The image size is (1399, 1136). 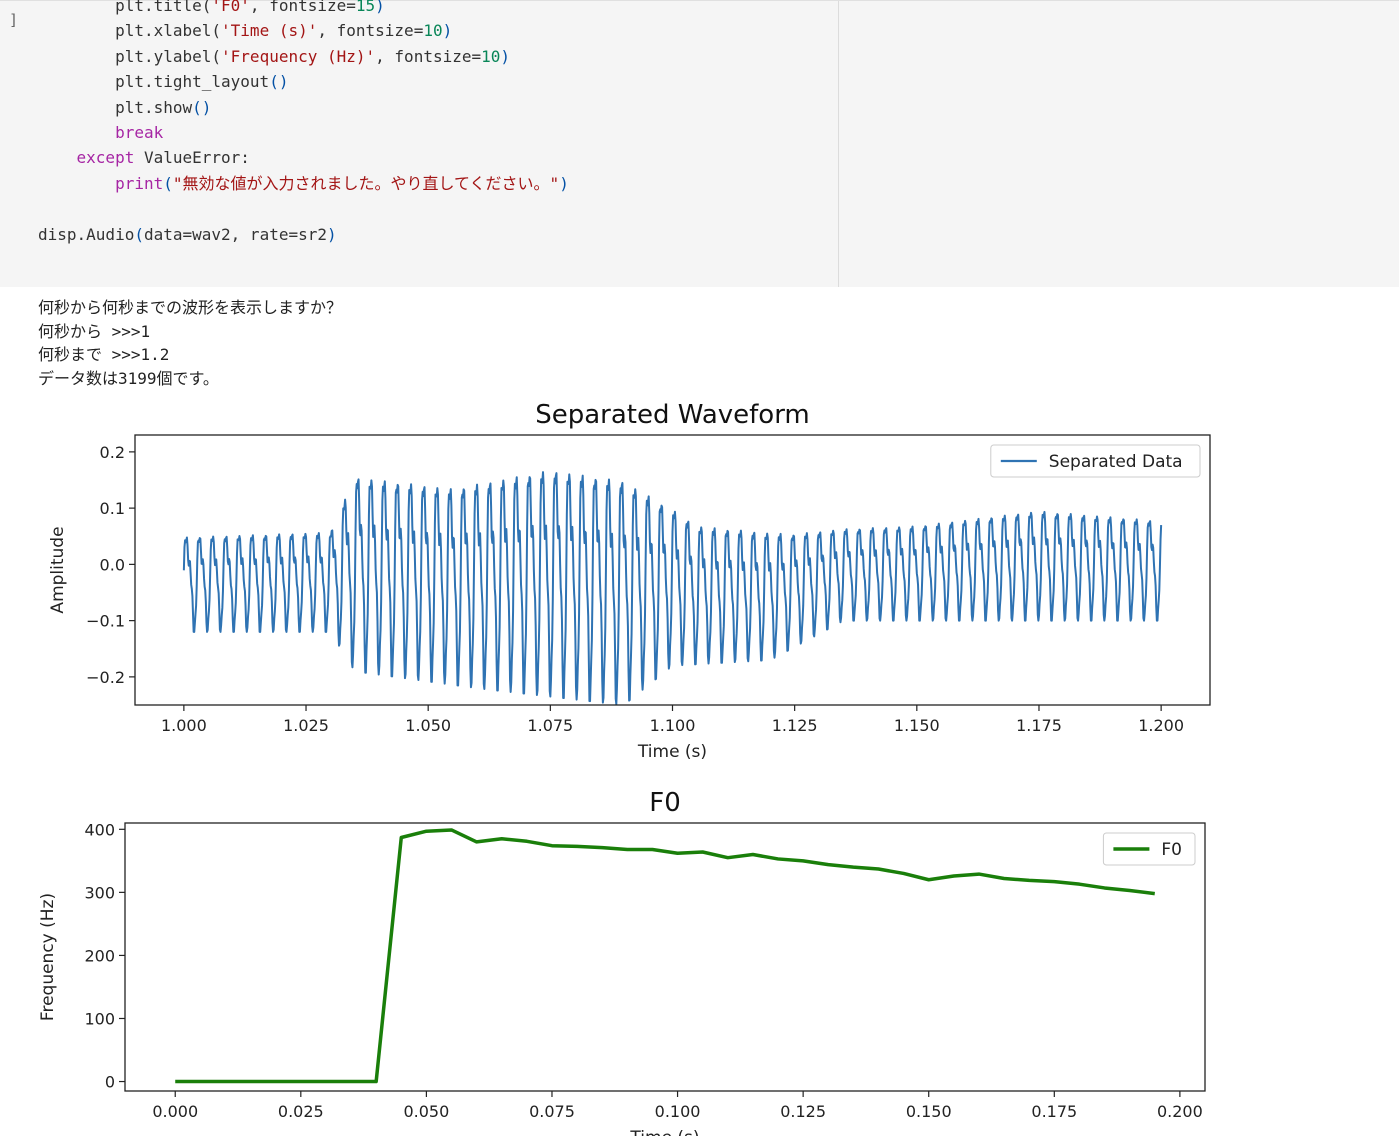 I want to click on code-token: plt.show, so click(x=115, y=107).